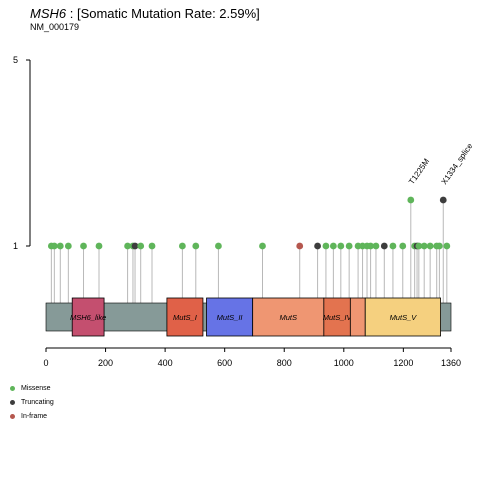 The image size is (480, 480). Describe the element at coordinates (15, 60) in the screenshot. I see `y-tick-label: 5` at that location.